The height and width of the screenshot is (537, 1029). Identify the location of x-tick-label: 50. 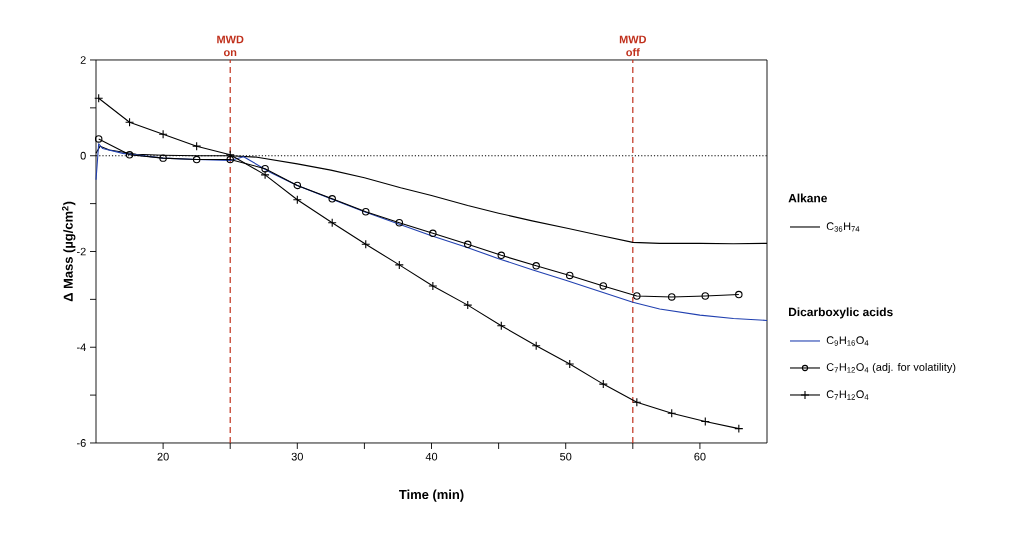
(566, 456).